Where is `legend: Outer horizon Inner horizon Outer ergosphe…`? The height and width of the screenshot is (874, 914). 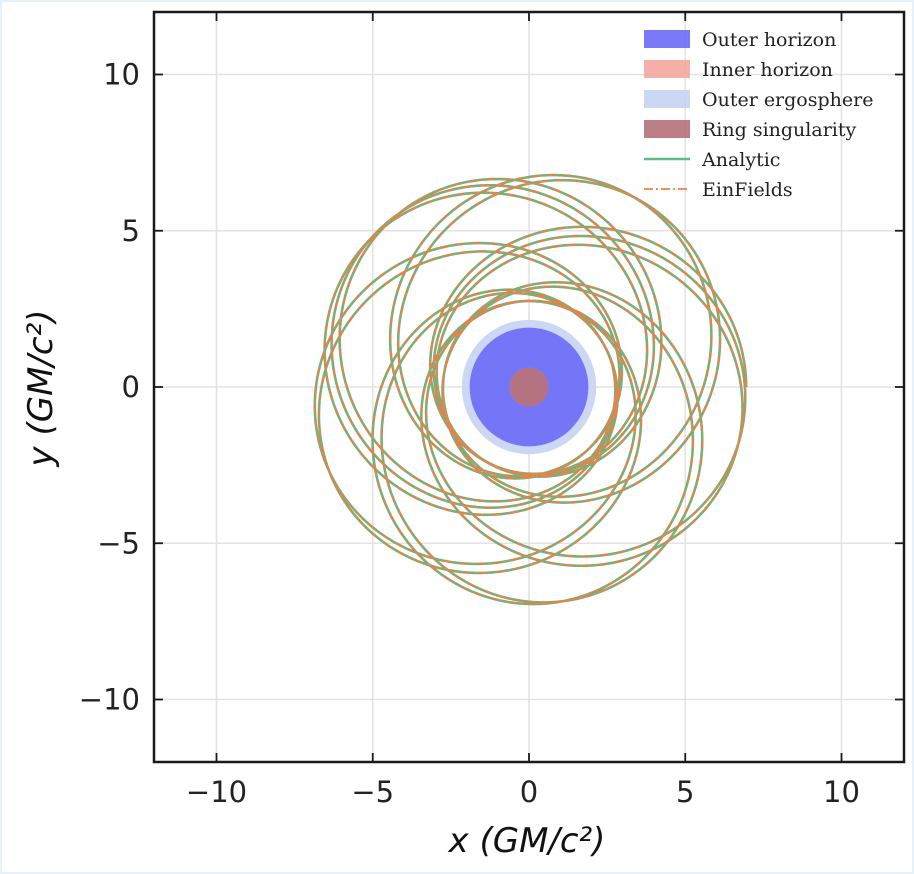
legend: Outer horizon Inner horizon Outer ergosphe… is located at coordinates (758, 115).